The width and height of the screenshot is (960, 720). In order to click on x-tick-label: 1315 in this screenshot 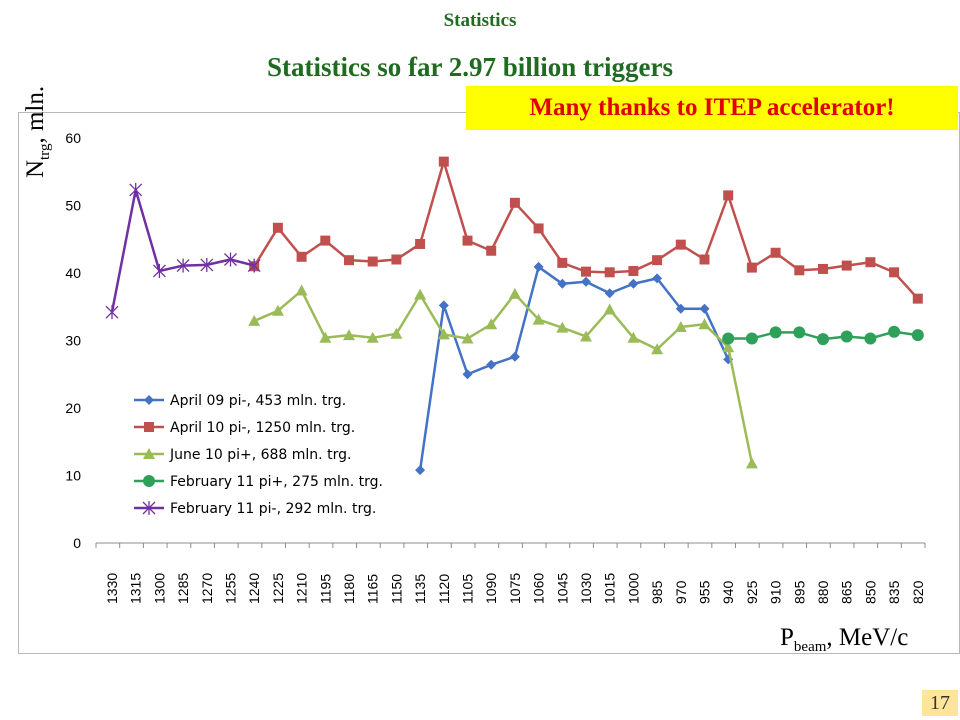, I will do `click(136, 588)`.